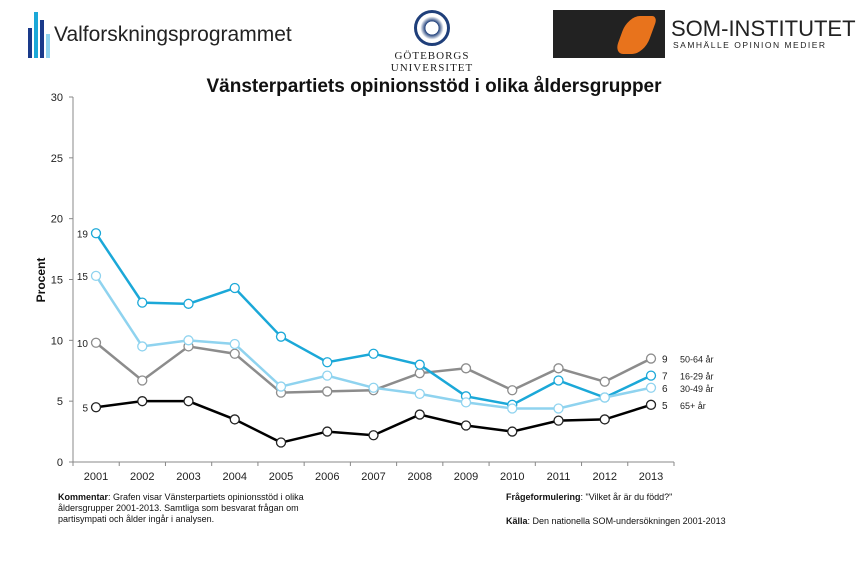 The image size is (868, 565). Describe the element at coordinates (626, 497) in the screenshot. I see `question-text: : "Vilket år är du född?"` at that location.